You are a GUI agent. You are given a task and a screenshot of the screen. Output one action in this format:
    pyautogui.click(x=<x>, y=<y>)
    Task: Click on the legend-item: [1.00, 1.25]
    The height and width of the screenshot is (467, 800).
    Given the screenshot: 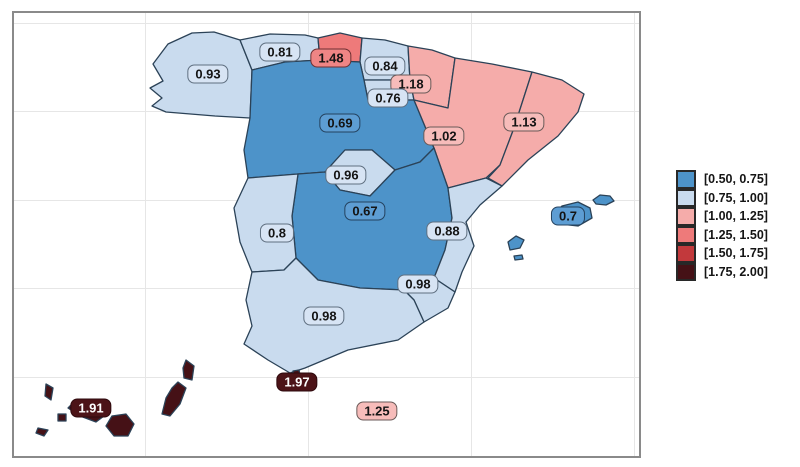 What is the action you would take?
    pyautogui.click(x=722, y=216)
    